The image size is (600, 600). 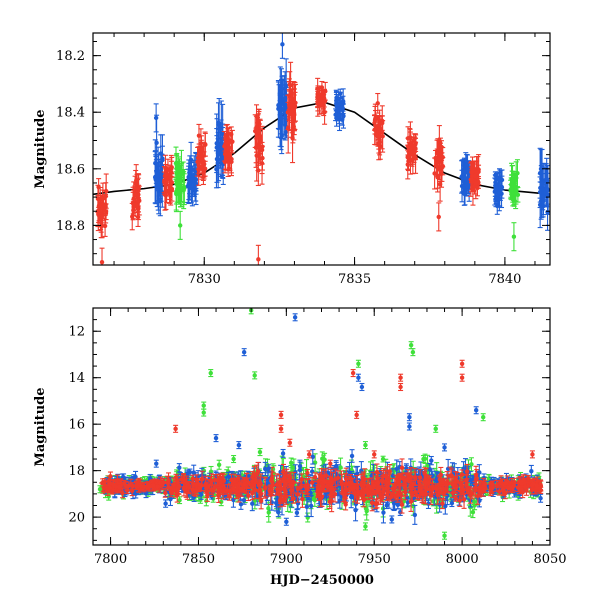 What do you see at coordinates (70, 56) in the screenshot?
I see `top-y-tick-label: 18.2` at bounding box center [70, 56].